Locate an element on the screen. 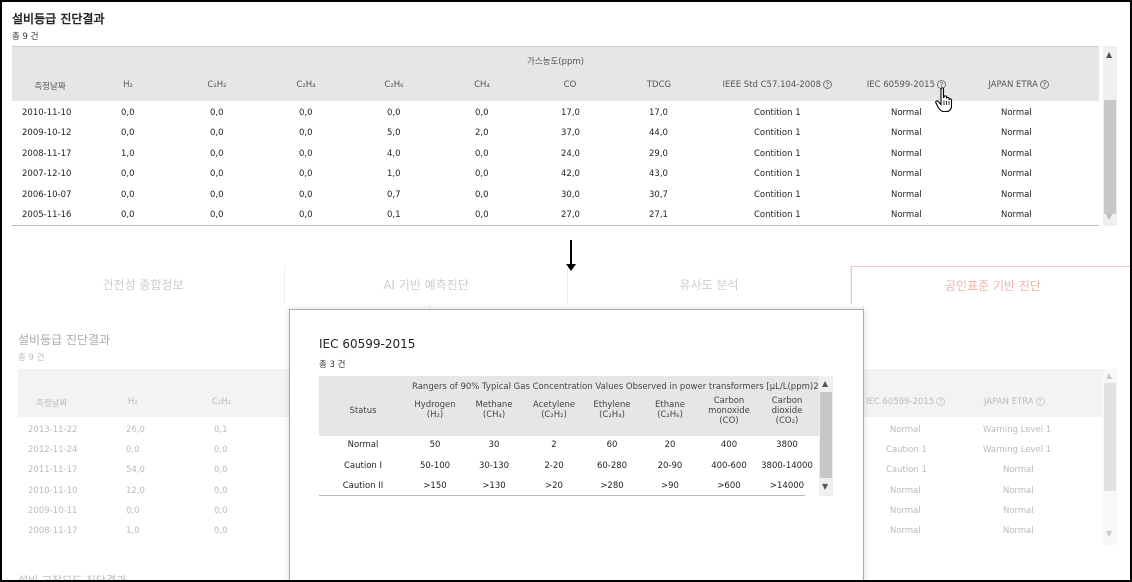 This screenshot has height=582, width=1132. background-scrollbar: ▲ ▼ is located at coordinates (1110, 457).